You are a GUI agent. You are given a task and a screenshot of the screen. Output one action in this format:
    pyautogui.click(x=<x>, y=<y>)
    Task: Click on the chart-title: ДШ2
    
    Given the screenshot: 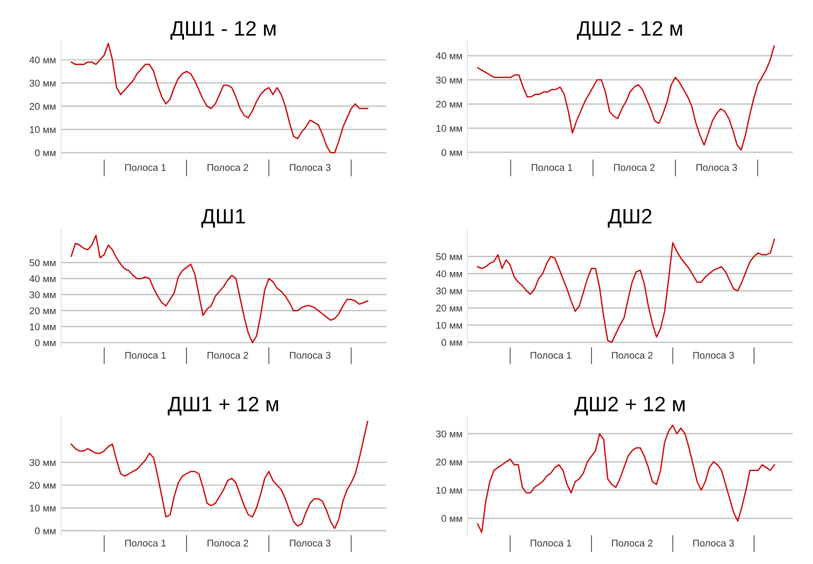 What is the action you would take?
    pyautogui.click(x=630, y=218)
    